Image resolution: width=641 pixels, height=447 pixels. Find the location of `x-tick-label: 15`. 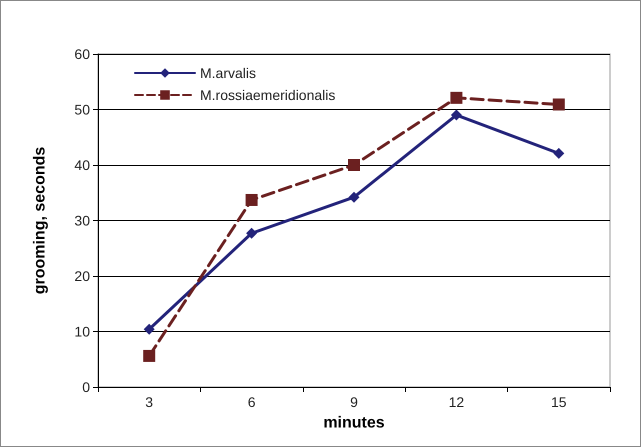

x-tick-label: 15 is located at coordinates (559, 402).